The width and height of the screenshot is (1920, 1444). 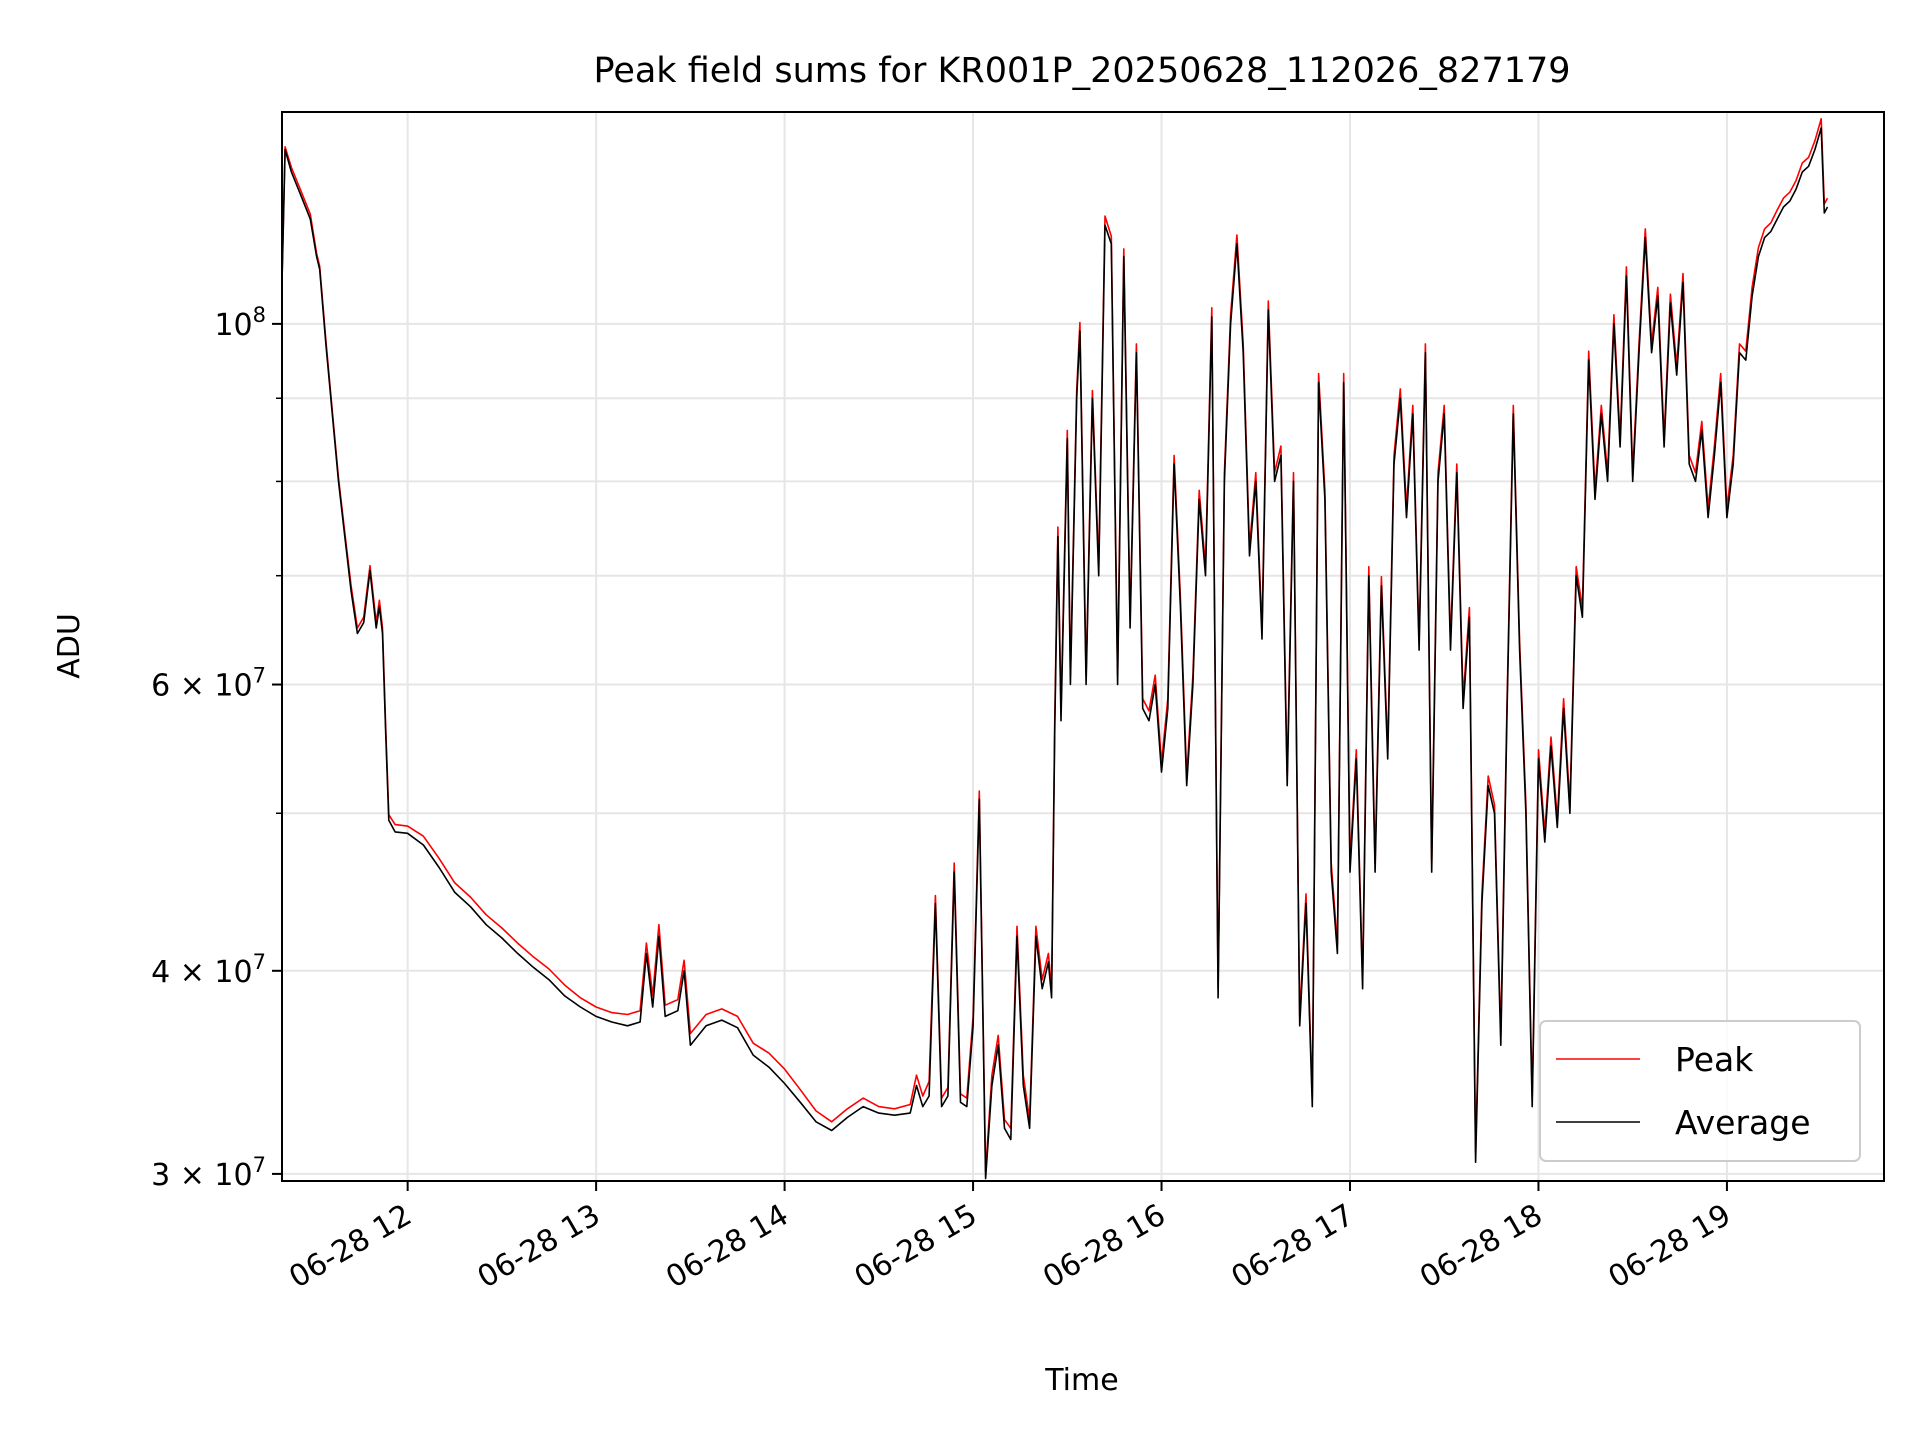 I want to click on y-tick-label: 3 × 107, so click(x=208, y=1173).